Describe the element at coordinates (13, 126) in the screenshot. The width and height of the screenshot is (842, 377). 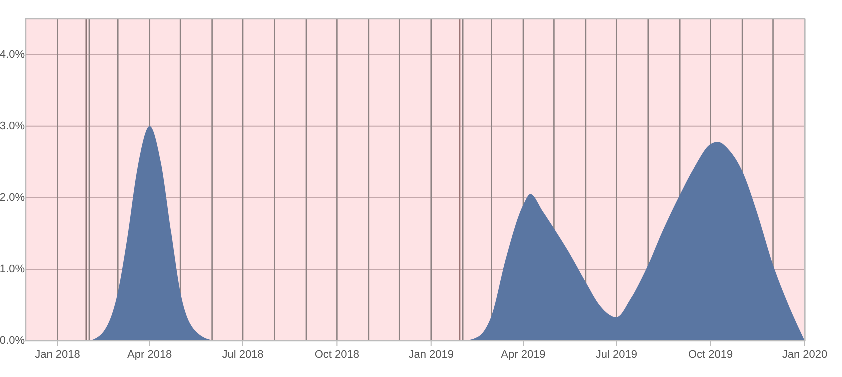
I see `y-tick-label: 3.0%` at that location.